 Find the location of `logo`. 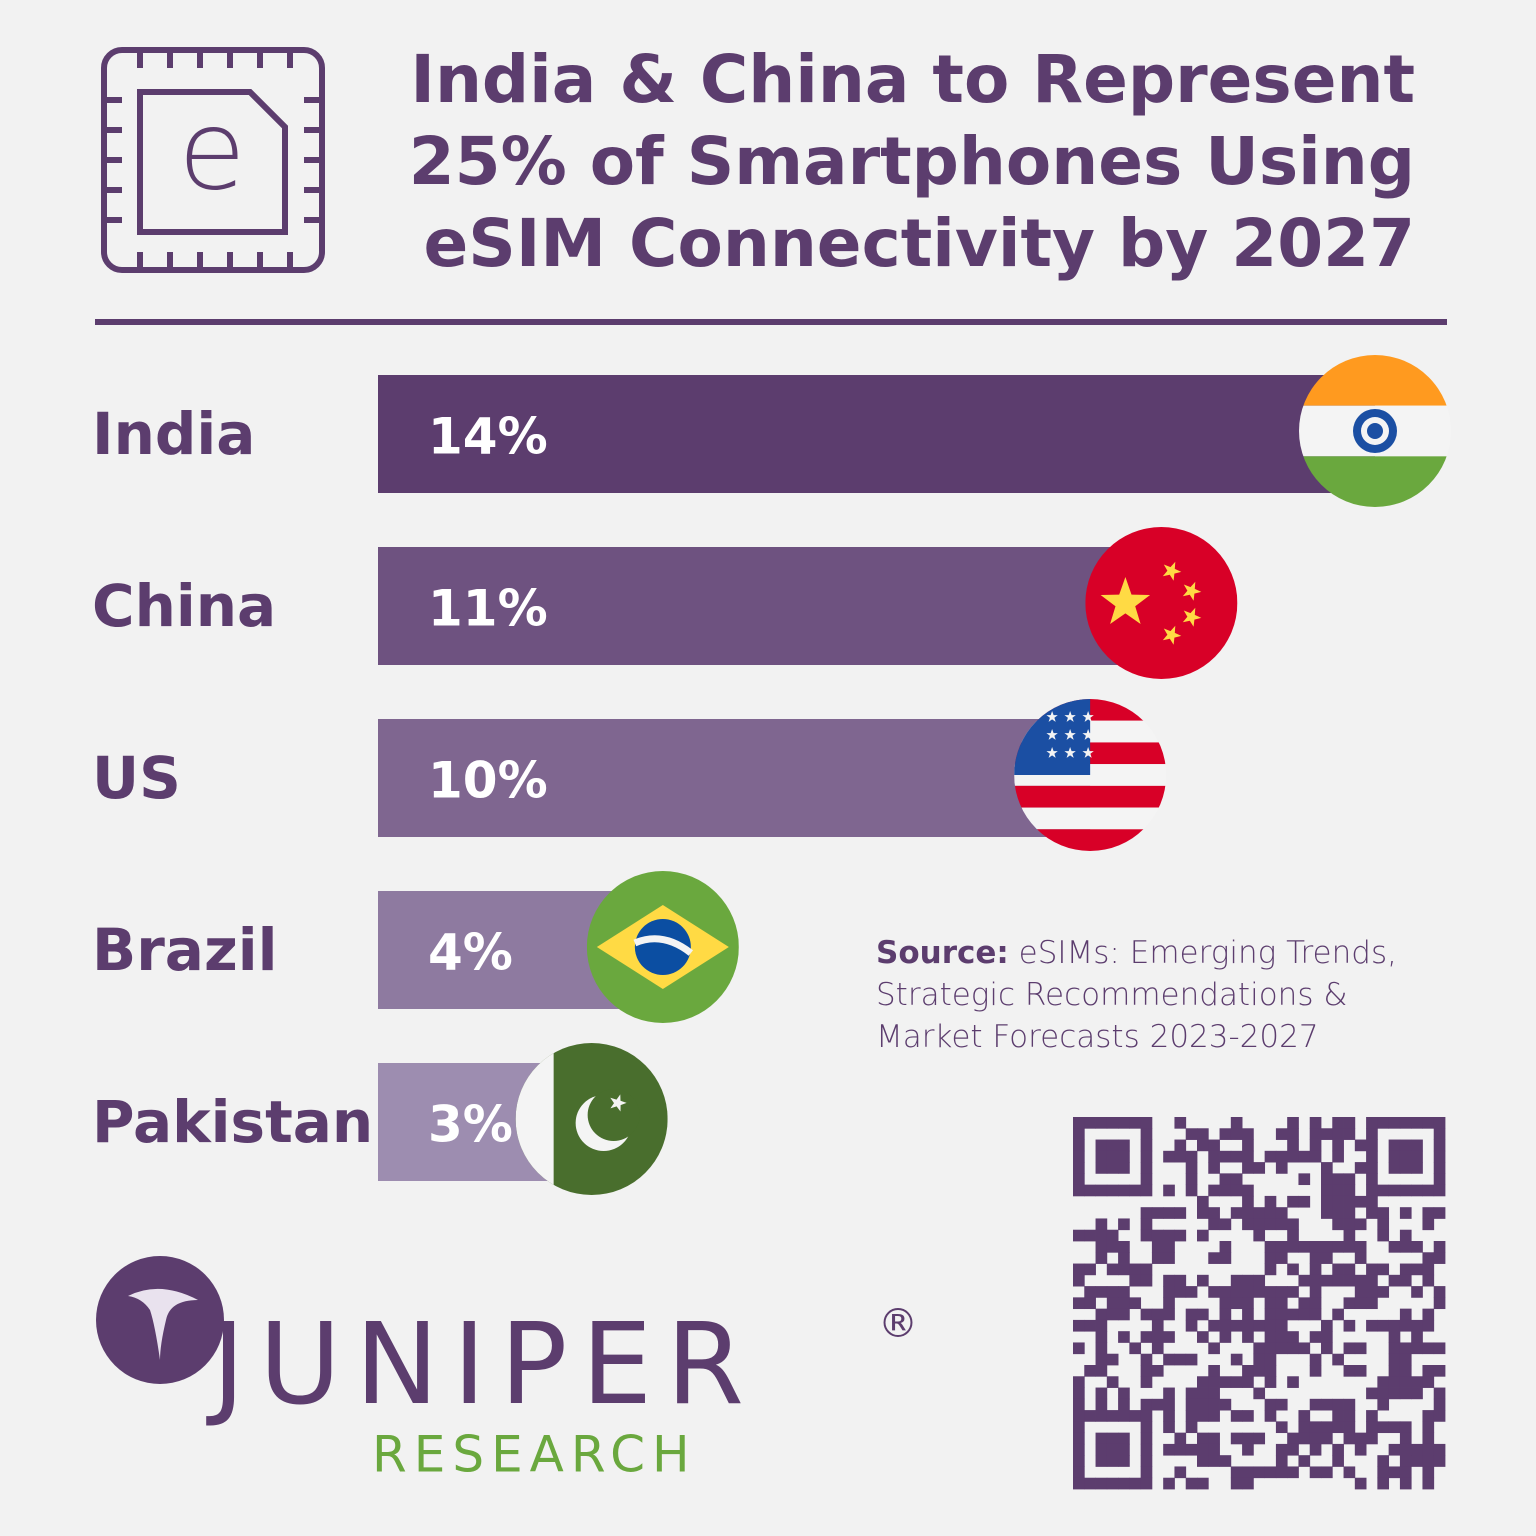

logo is located at coordinates (160, 1320).